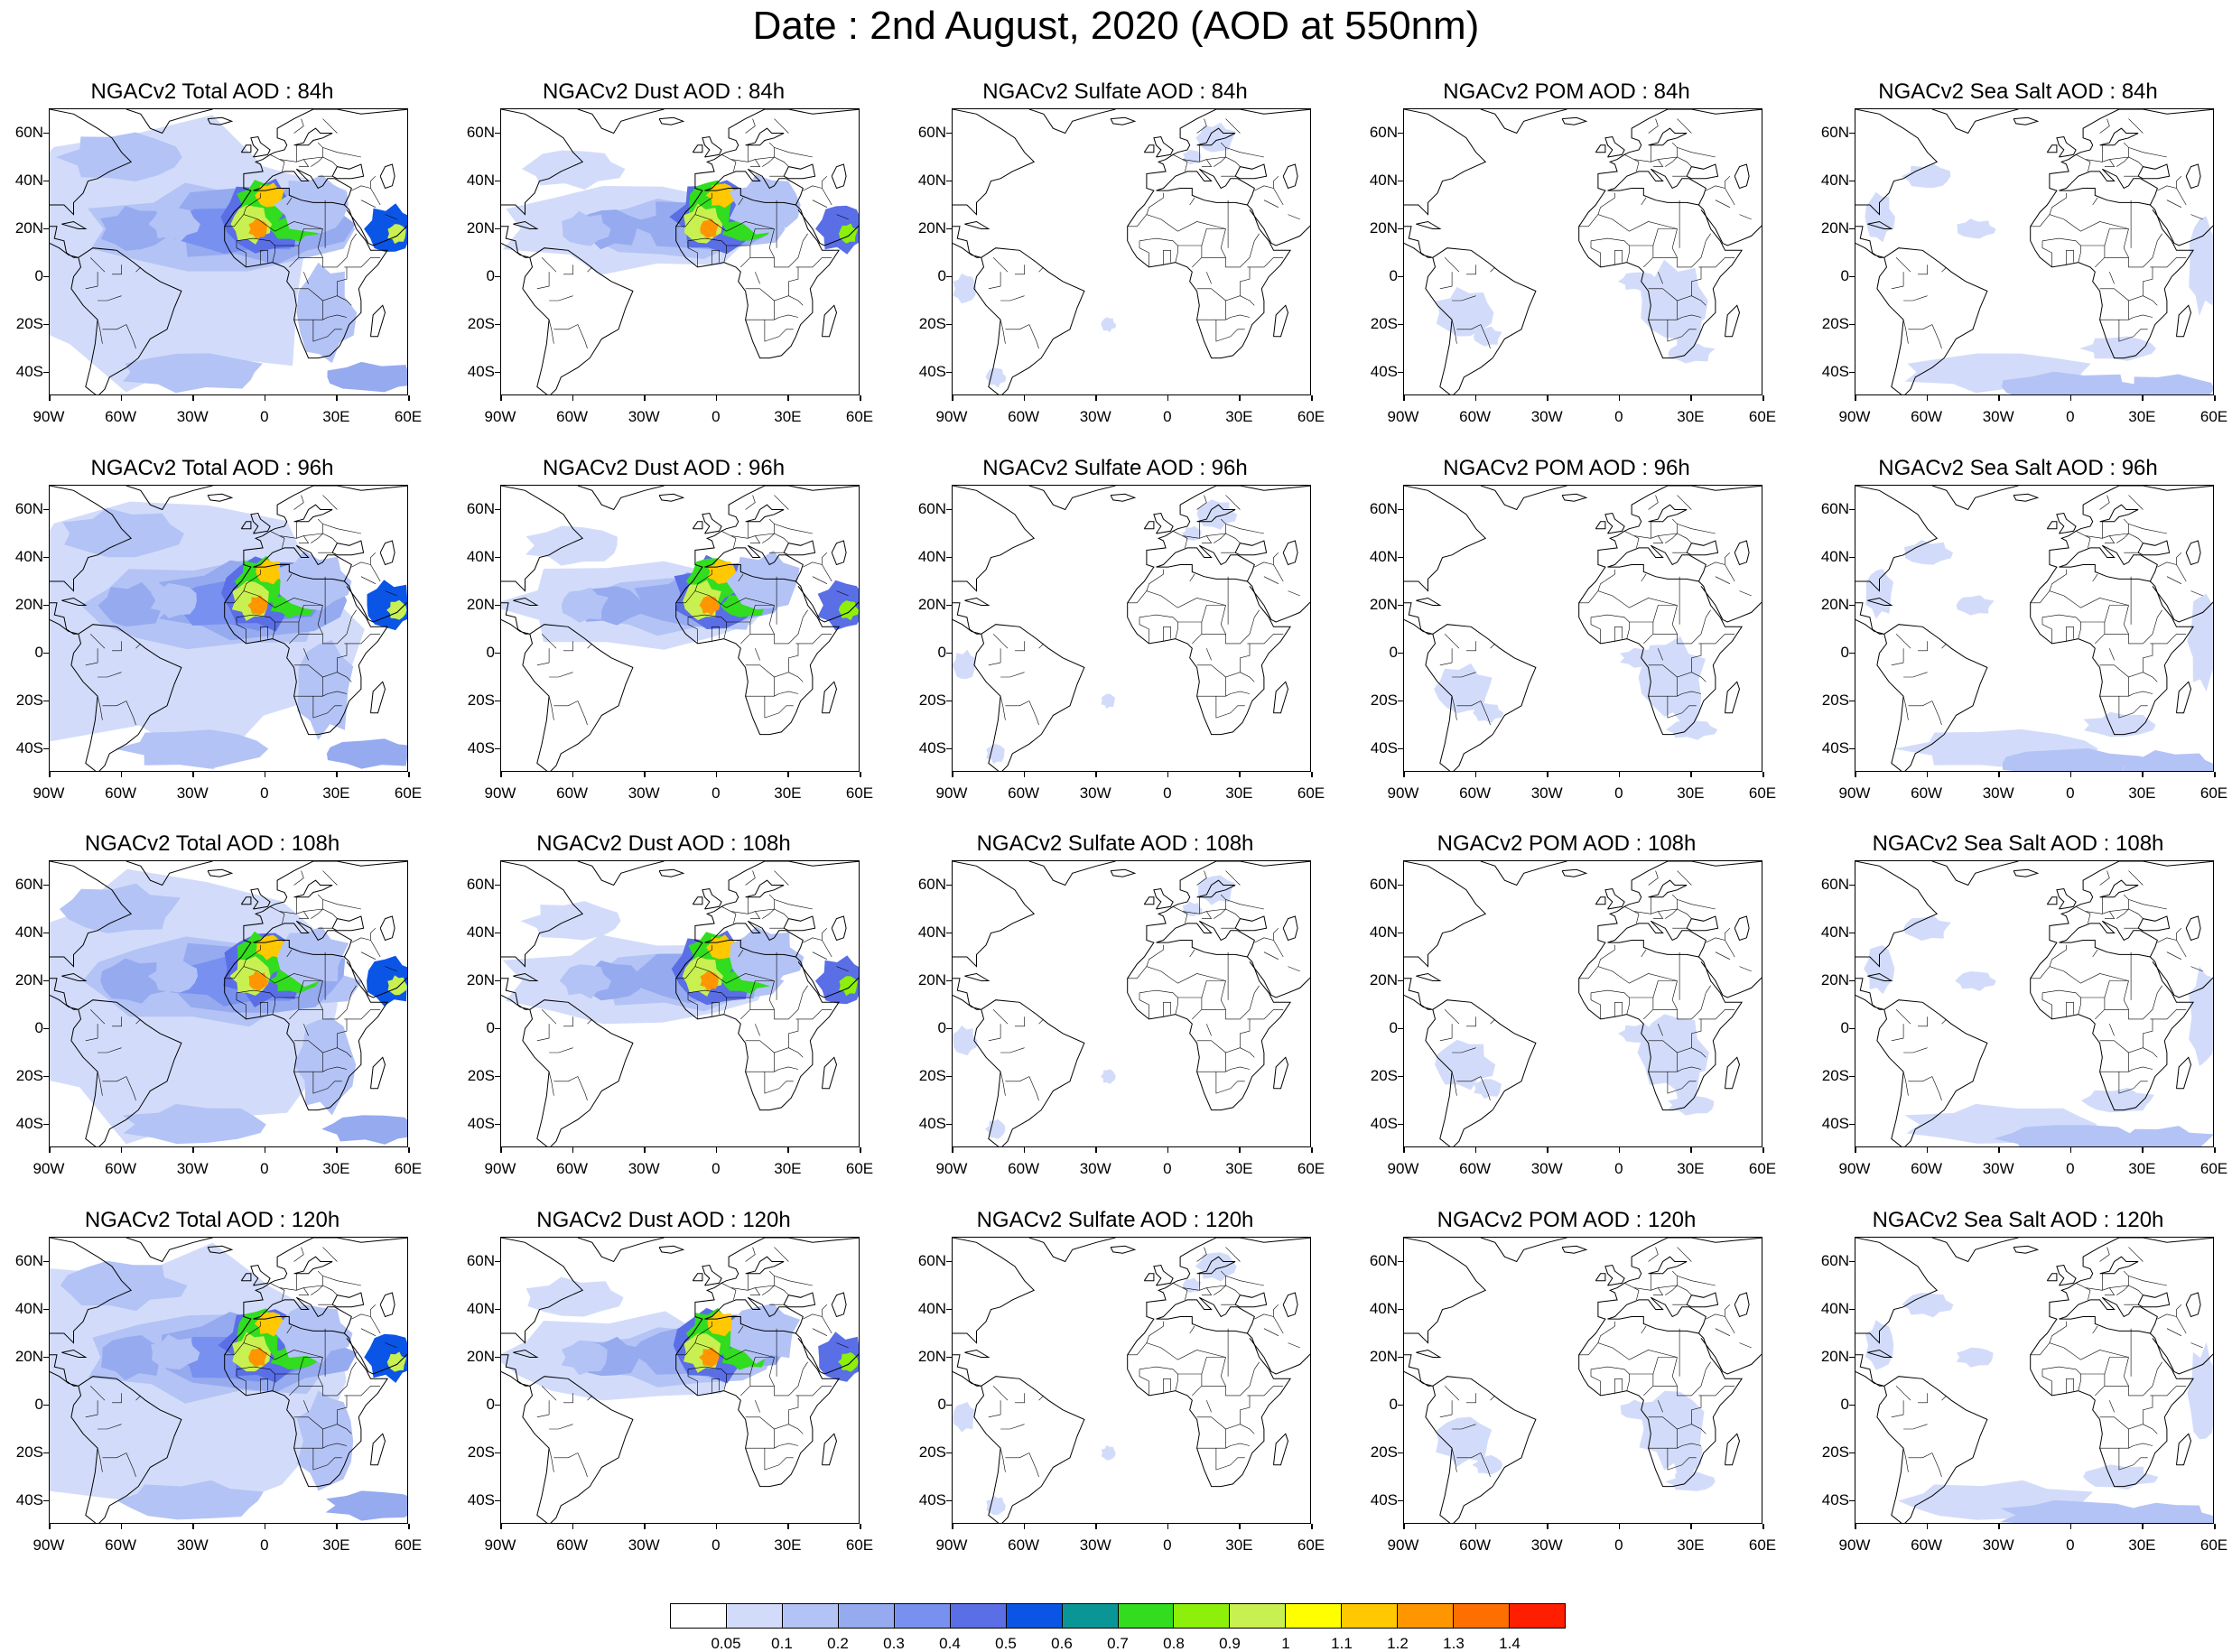  I want to click on coastline-greenland, so click(1975, 873).